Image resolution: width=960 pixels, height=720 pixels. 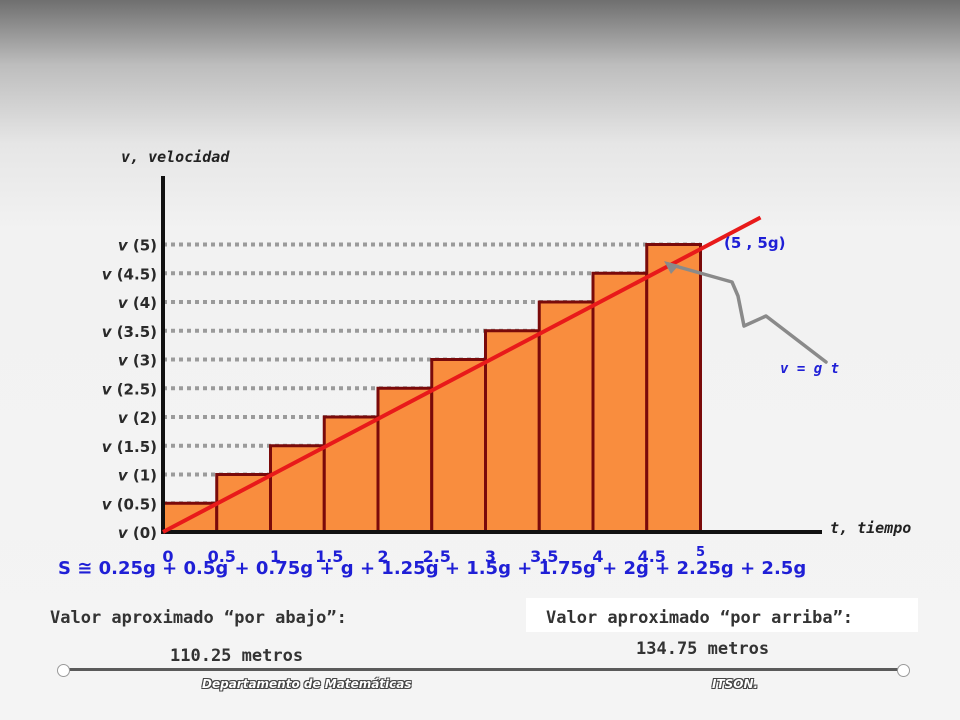 I want to click on y-axis-title: v, velocidad, so click(x=175, y=157).